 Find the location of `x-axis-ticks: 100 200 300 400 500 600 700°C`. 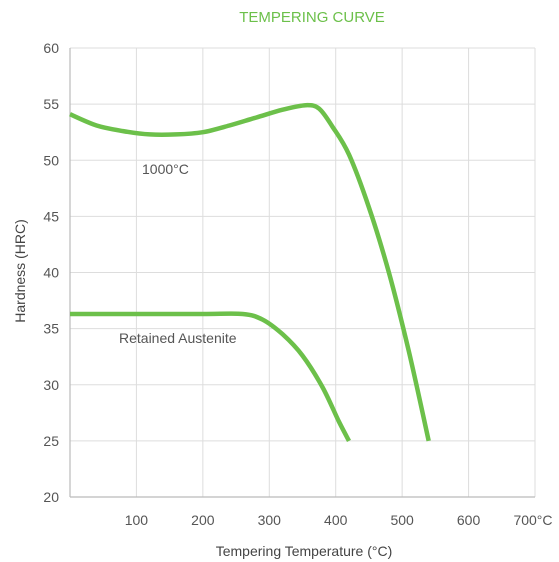

x-axis-ticks: 100 200 300 400 500 600 700°C is located at coordinates (339, 520).